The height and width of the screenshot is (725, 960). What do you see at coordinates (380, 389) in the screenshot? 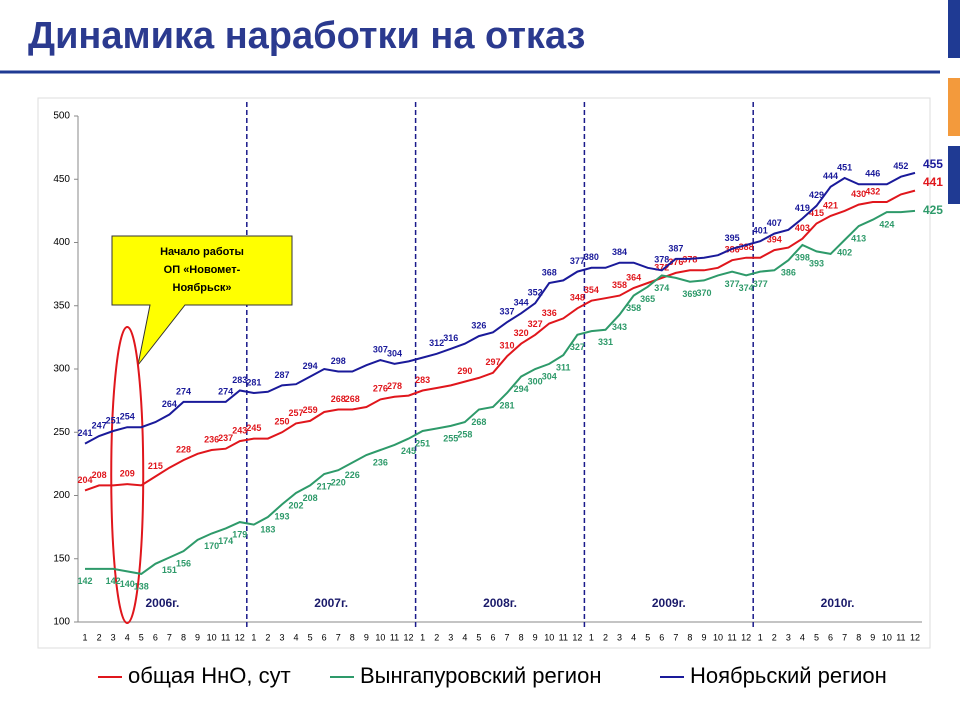
I see `data-label: 276` at bounding box center [380, 389].